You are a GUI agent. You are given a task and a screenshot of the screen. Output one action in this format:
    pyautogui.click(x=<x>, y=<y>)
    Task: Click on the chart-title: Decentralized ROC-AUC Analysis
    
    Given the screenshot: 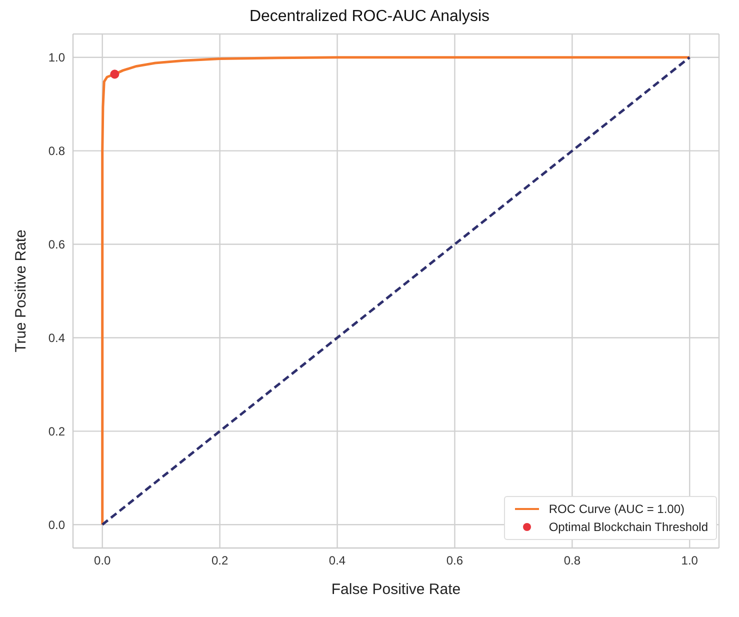 What is the action you would take?
    pyautogui.click(x=369, y=17)
    